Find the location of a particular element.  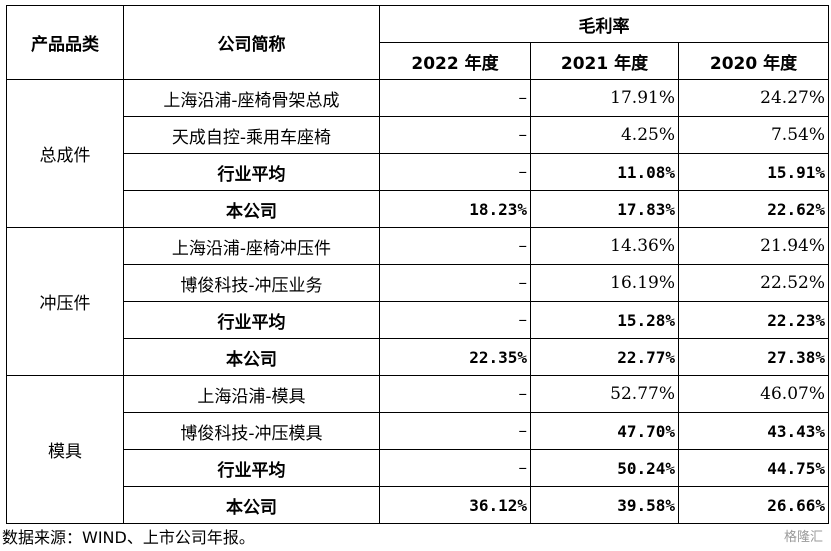

table-row-industry-average: 行业平均 – 11.08% 15.91% is located at coordinates (418, 172).